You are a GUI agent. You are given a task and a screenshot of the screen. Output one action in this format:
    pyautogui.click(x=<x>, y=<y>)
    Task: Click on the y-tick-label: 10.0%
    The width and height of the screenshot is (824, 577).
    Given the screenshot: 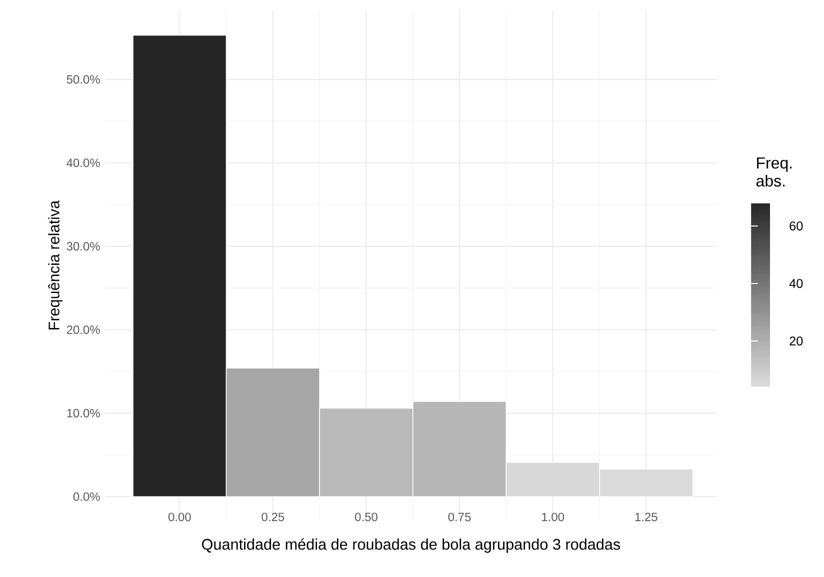 What is the action you would take?
    pyautogui.click(x=83, y=413)
    